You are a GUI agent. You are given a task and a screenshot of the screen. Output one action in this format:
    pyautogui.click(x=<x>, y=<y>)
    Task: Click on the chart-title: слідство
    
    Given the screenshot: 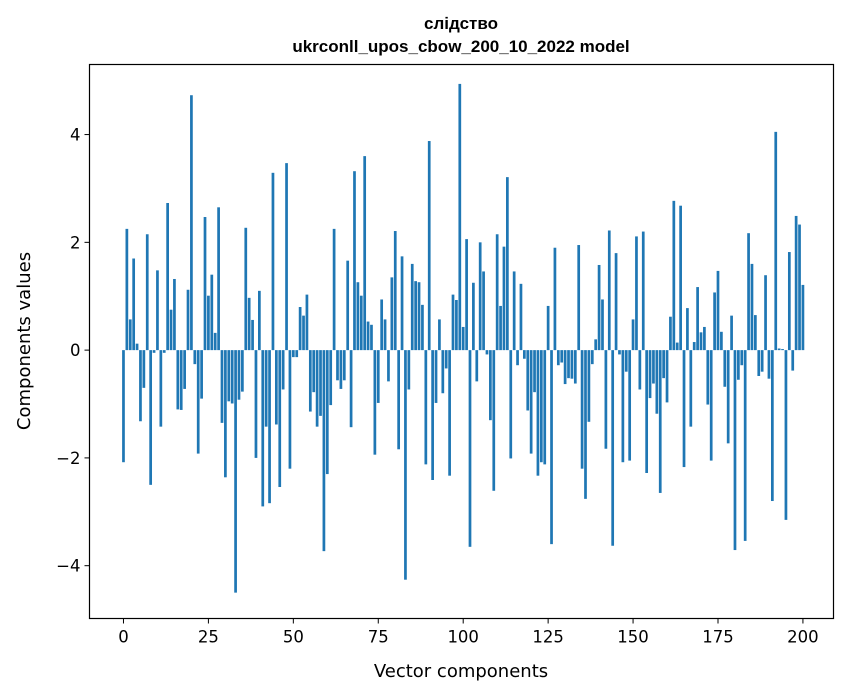 What is the action you would take?
    pyautogui.click(x=461, y=23)
    